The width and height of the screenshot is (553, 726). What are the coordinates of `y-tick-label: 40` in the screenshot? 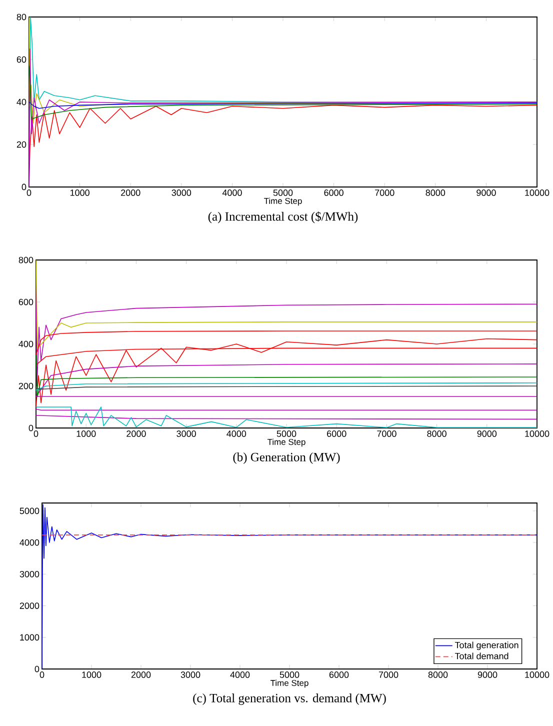 It's located at (21, 102).